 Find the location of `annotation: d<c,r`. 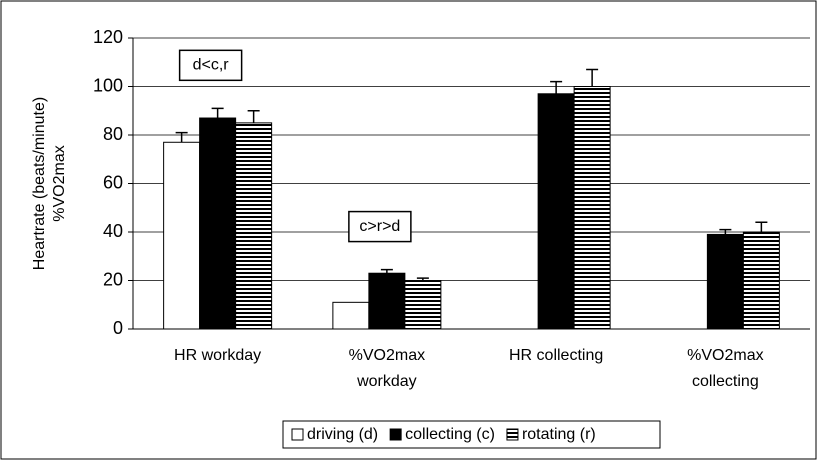

annotation: d<c,r is located at coordinates (211, 65).